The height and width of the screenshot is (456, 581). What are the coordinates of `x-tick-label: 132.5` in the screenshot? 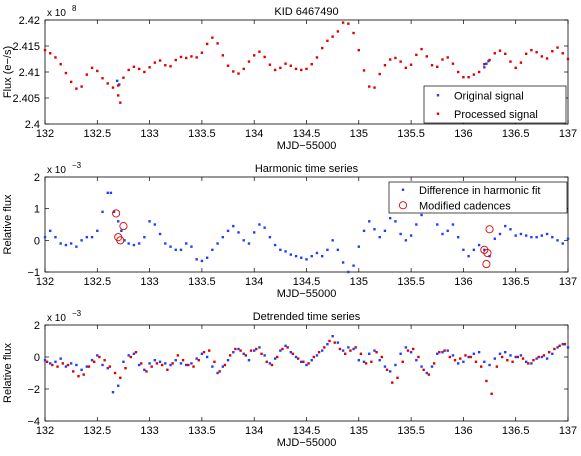 It's located at (98, 282).